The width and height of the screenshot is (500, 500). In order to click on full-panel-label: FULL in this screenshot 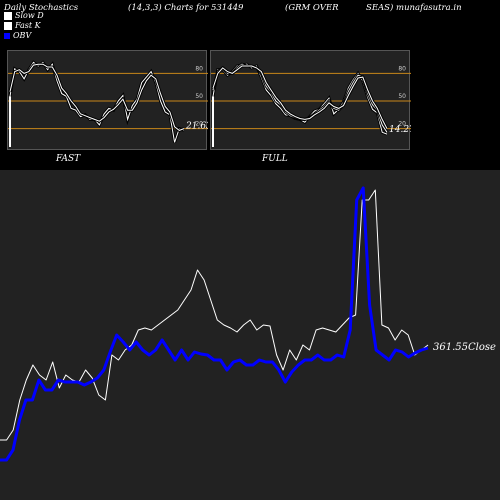, I will do `click(275, 159)`.